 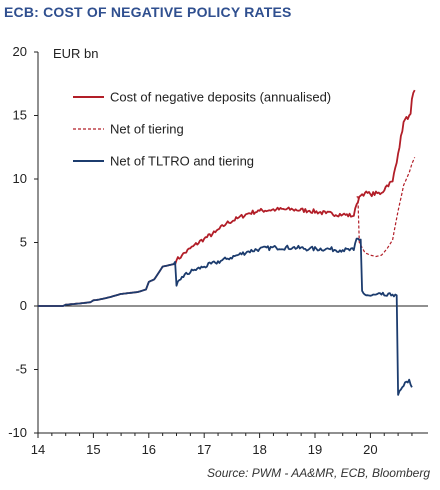 I want to click on legend-label: Net of TLTRO and tiering, so click(x=182, y=161).